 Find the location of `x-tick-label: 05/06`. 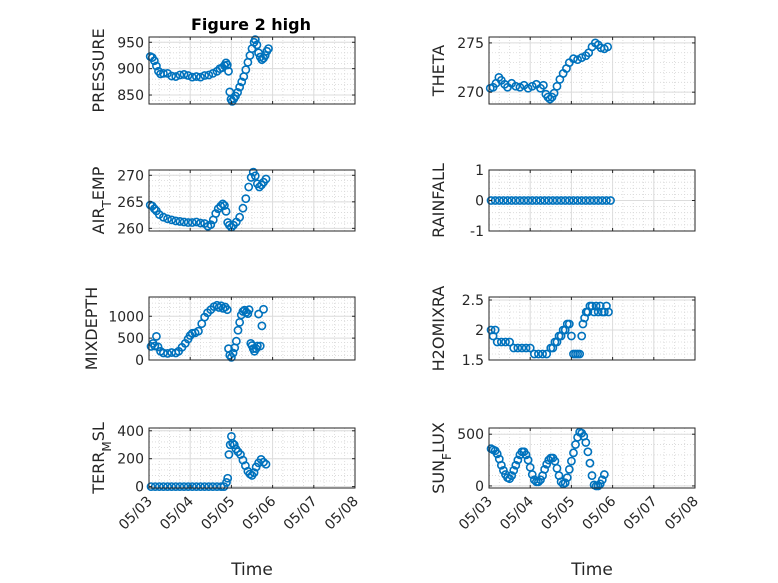

x-tick-label: 05/06 is located at coordinates (260, 513).